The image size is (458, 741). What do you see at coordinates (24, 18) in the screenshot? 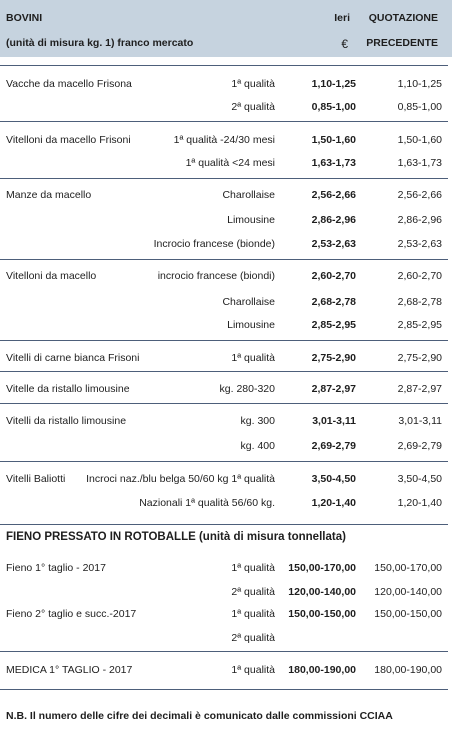
I see `header-title: BOVINI` at bounding box center [24, 18].